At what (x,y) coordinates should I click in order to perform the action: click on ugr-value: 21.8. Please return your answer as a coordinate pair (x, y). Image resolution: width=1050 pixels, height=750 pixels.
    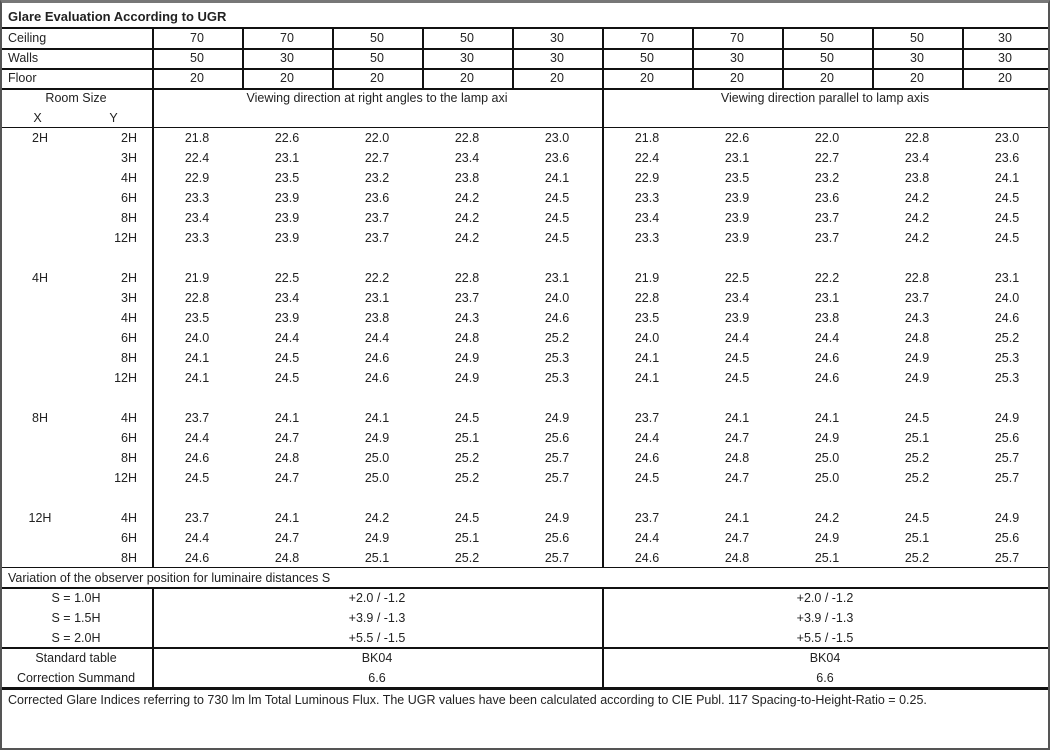
    Looking at the image, I should click on (197, 138).